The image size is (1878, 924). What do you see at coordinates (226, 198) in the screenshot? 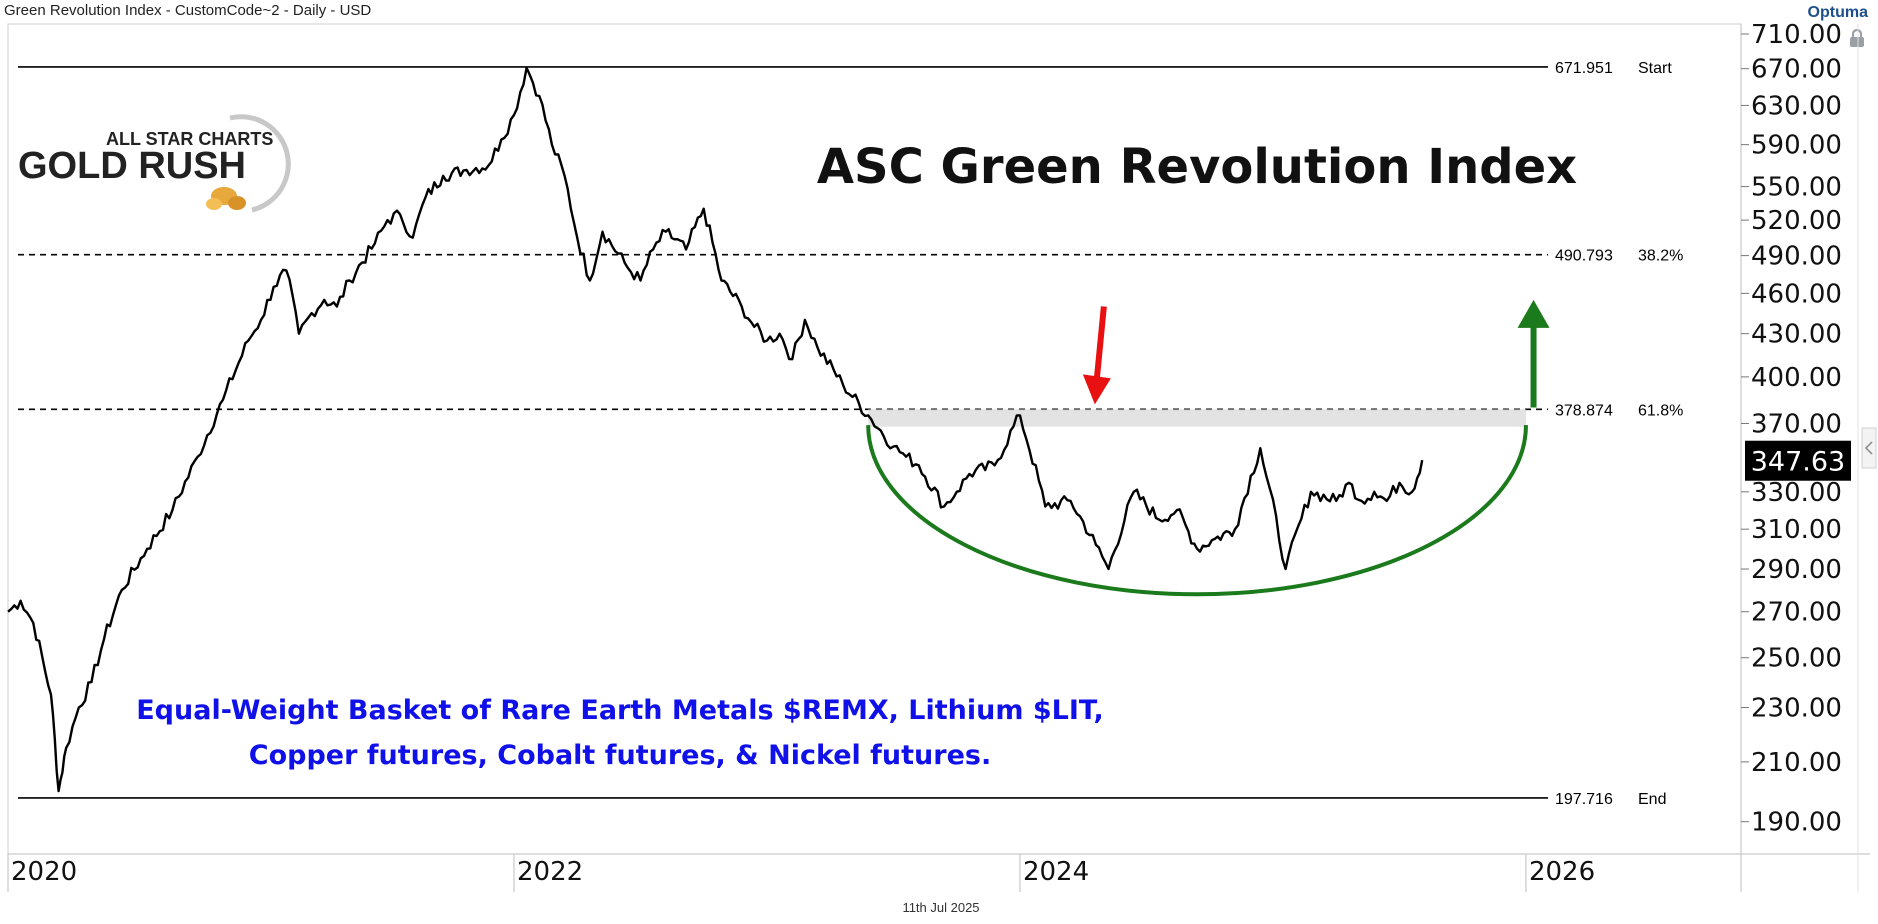
I see `gold-nuggets-icon` at bounding box center [226, 198].